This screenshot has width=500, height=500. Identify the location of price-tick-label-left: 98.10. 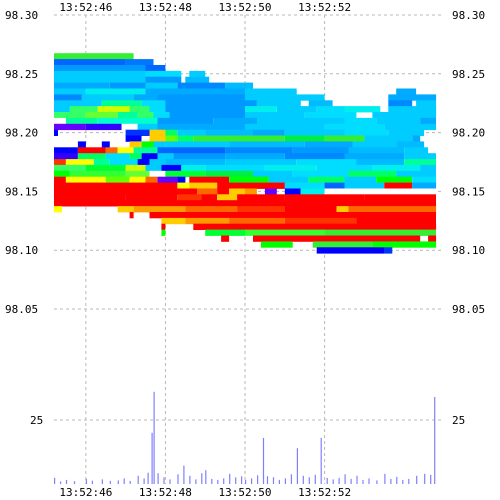
(21, 250).